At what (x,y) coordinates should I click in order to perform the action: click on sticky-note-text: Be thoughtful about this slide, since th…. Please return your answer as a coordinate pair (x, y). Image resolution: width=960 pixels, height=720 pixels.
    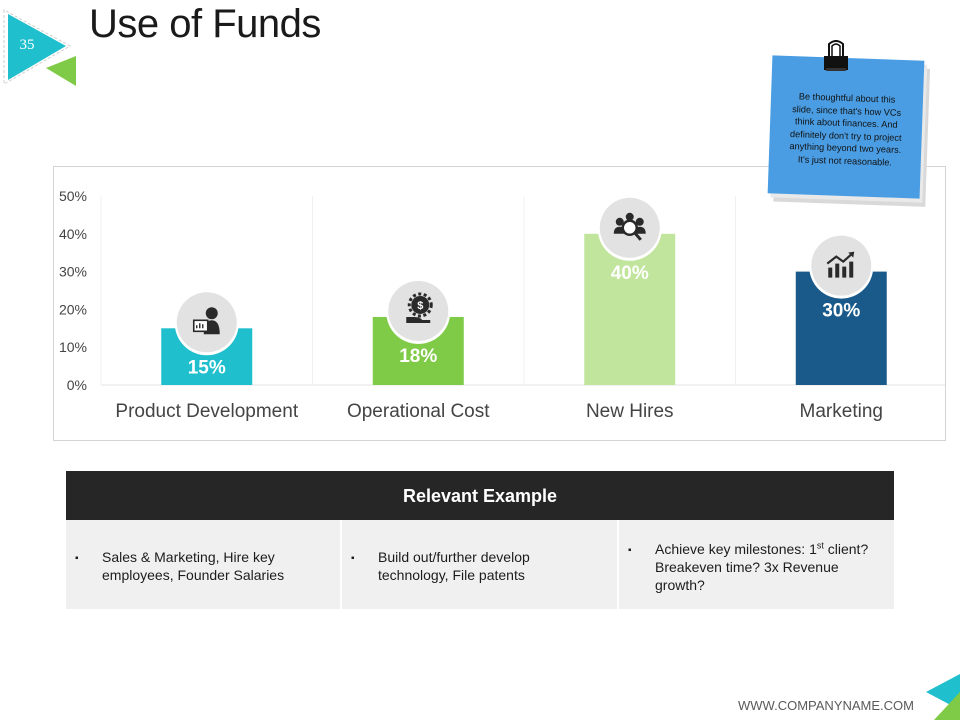
    Looking at the image, I should click on (845, 129).